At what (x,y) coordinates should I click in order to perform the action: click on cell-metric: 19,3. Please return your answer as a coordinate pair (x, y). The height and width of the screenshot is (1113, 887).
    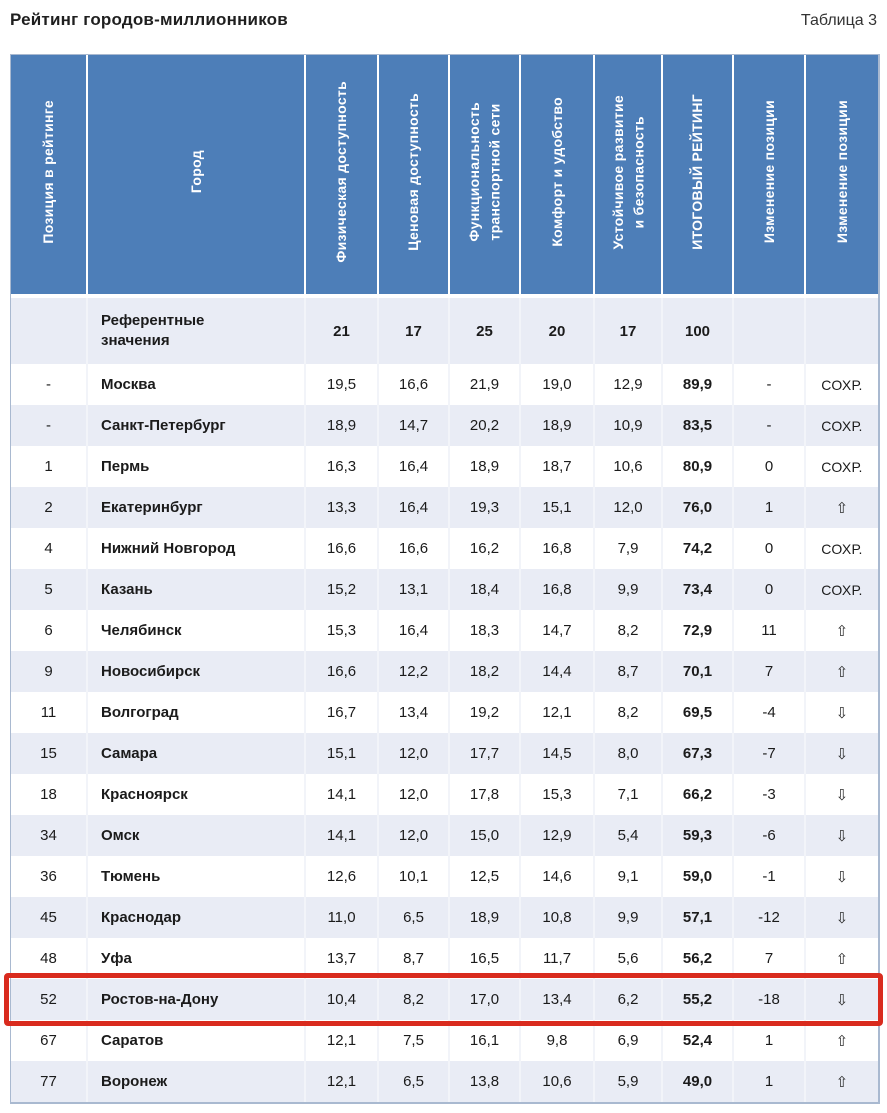
    Looking at the image, I should click on (483, 507).